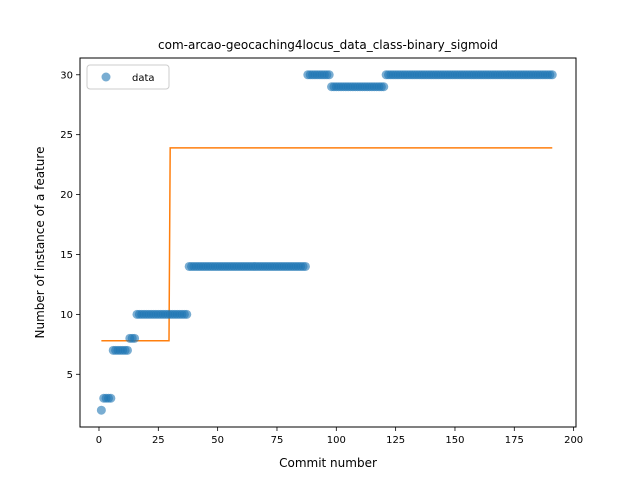 The image size is (640, 480). Describe the element at coordinates (66, 135) in the screenshot. I see `y-tick-label: 25` at that location.